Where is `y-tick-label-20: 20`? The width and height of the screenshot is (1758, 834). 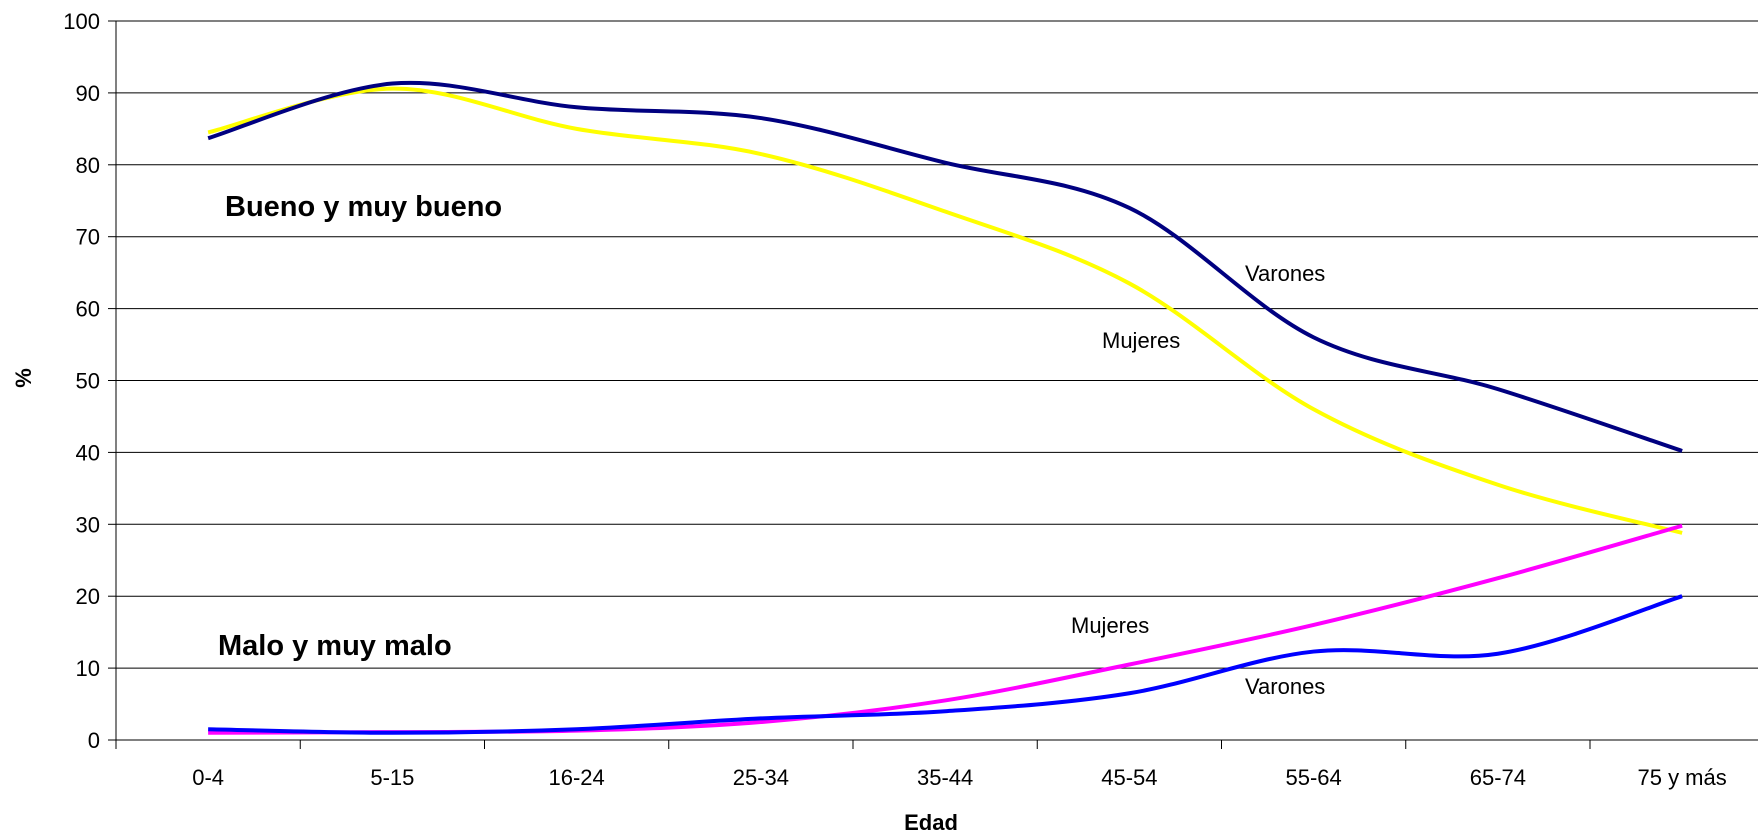 y-tick-label-20: 20 is located at coordinates (88, 596).